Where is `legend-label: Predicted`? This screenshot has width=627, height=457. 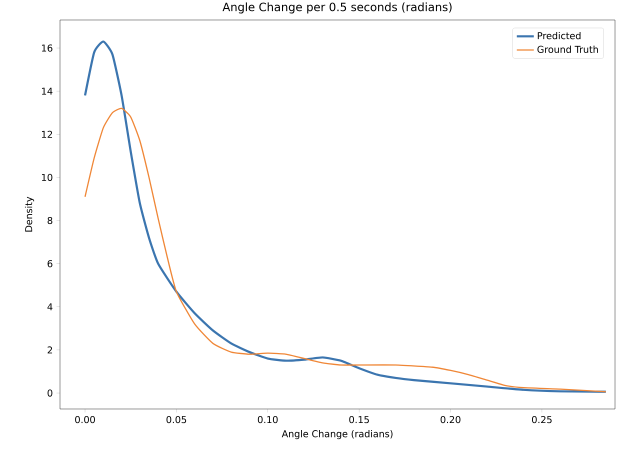 legend-label: Predicted is located at coordinates (559, 36).